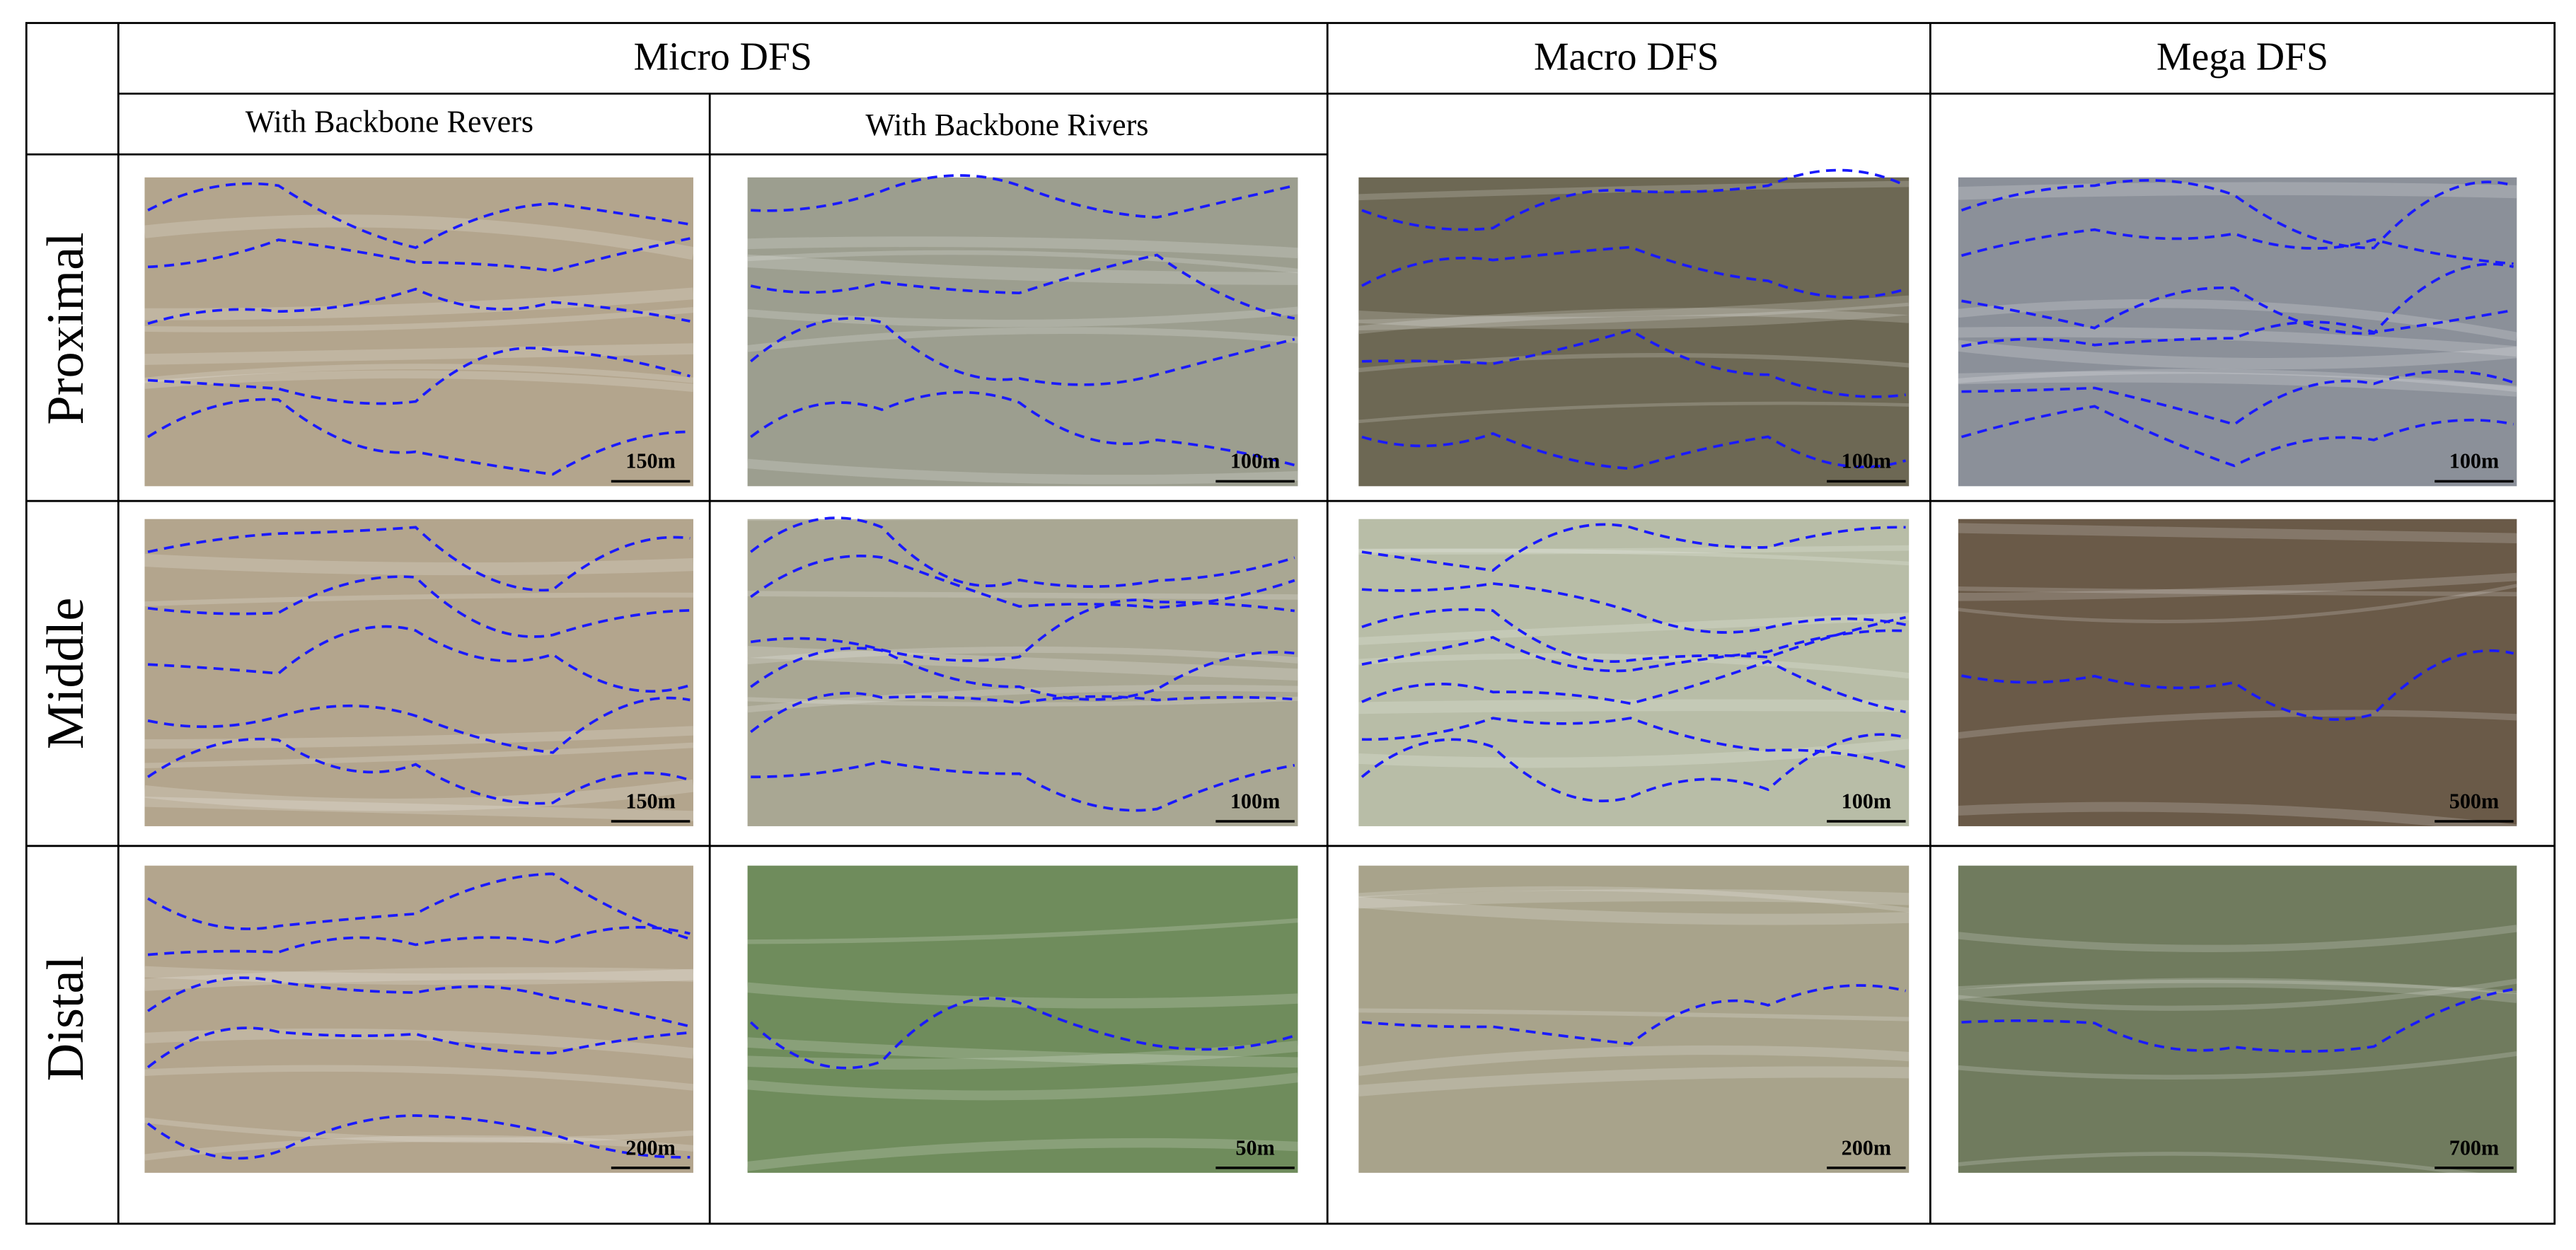 The height and width of the screenshot is (1250, 2576). What do you see at coordinates (2242, 57) in the screenshot?
I see `group-header: Mega DFS` at bounding box center [2242, 57].